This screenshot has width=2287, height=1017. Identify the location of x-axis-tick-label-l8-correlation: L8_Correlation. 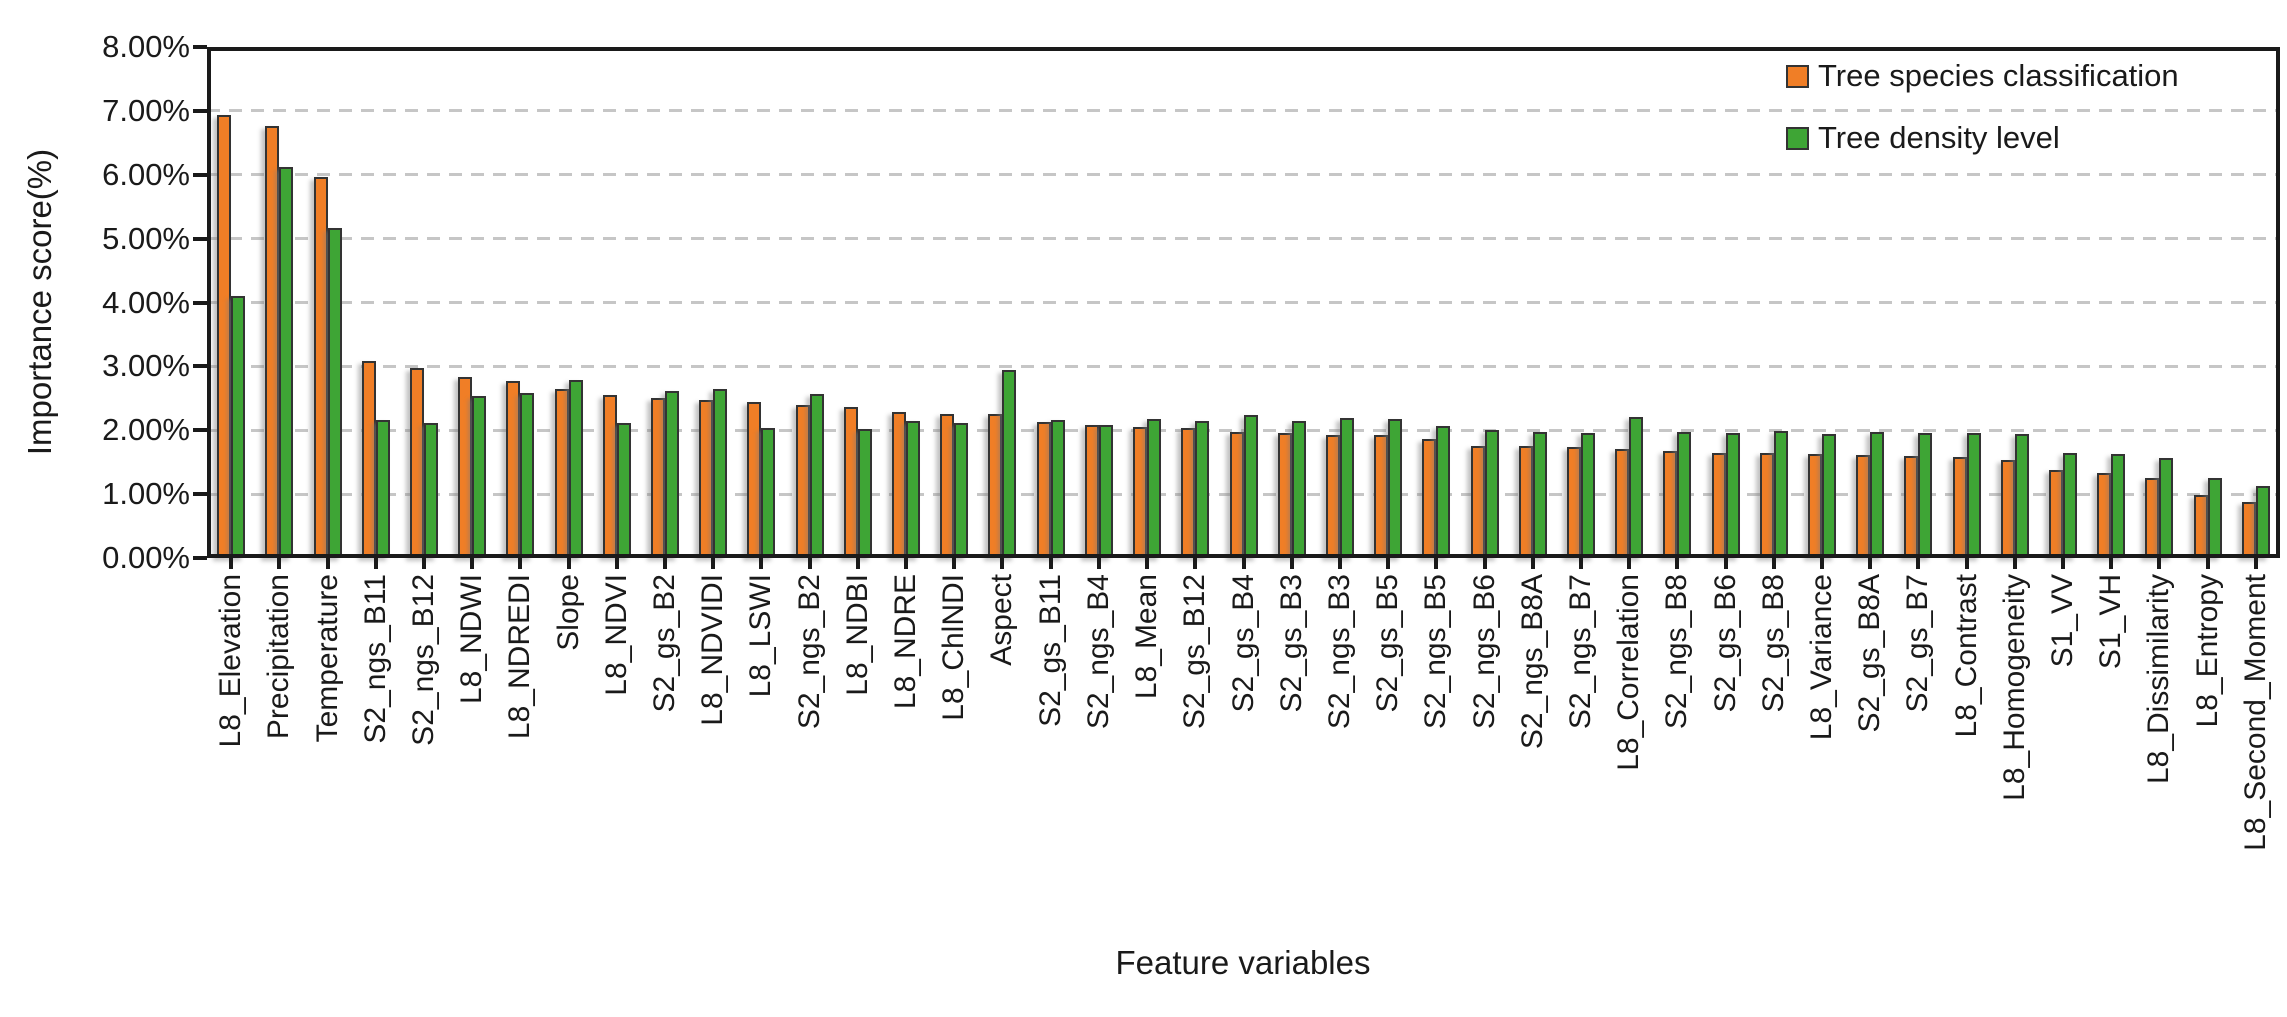
(1629, 672).